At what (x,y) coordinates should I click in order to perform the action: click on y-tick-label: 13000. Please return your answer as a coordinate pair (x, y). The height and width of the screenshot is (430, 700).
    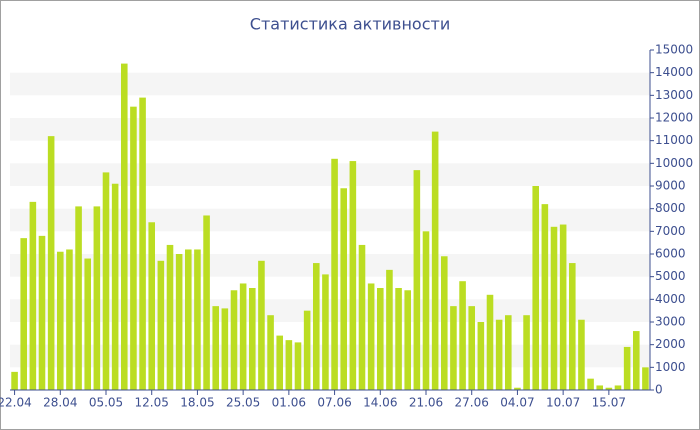
    Looking at the image, I should click on (674, 95).